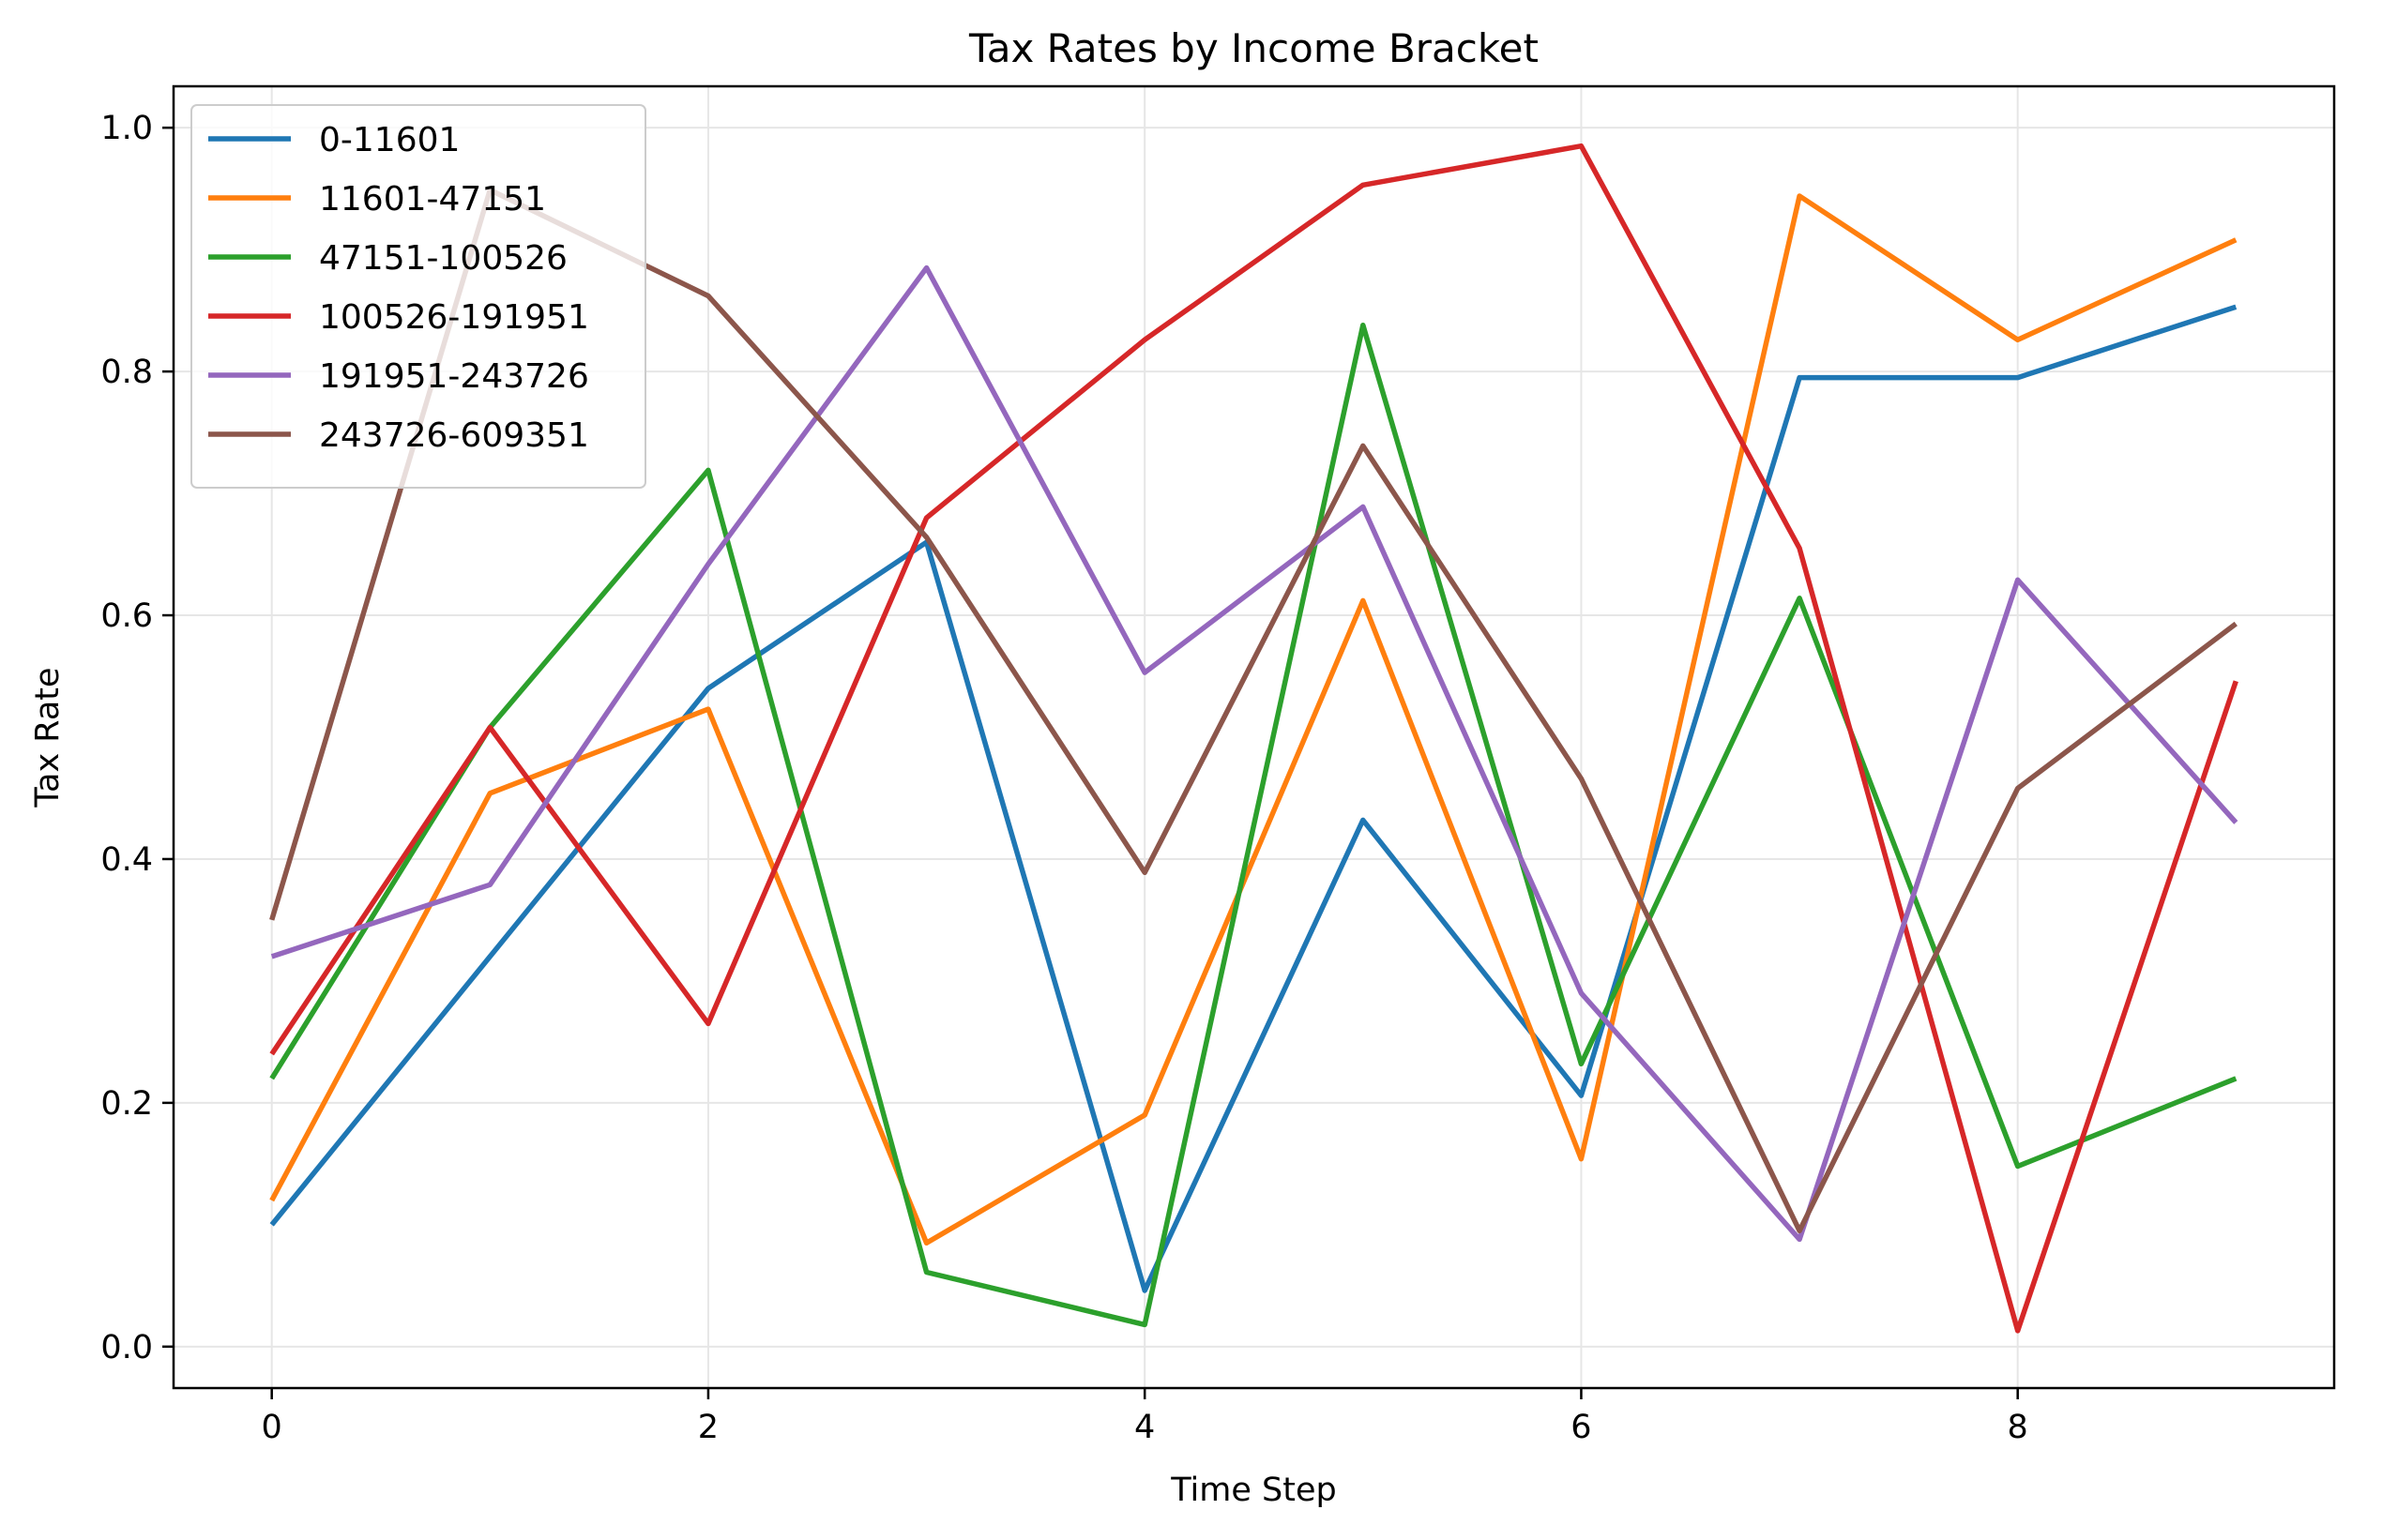 The image size is (2382, 1540). I want to click on x-axis-ticks: 0 2 4 6 8, so click(1145, 1417).